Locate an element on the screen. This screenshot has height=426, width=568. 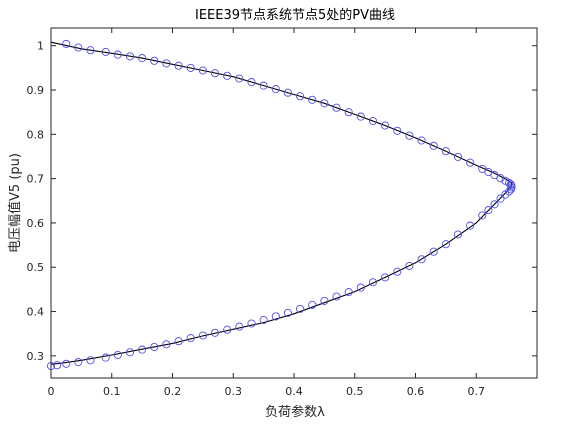
x-tick-label: 0 is located at coordinates (51, 391).